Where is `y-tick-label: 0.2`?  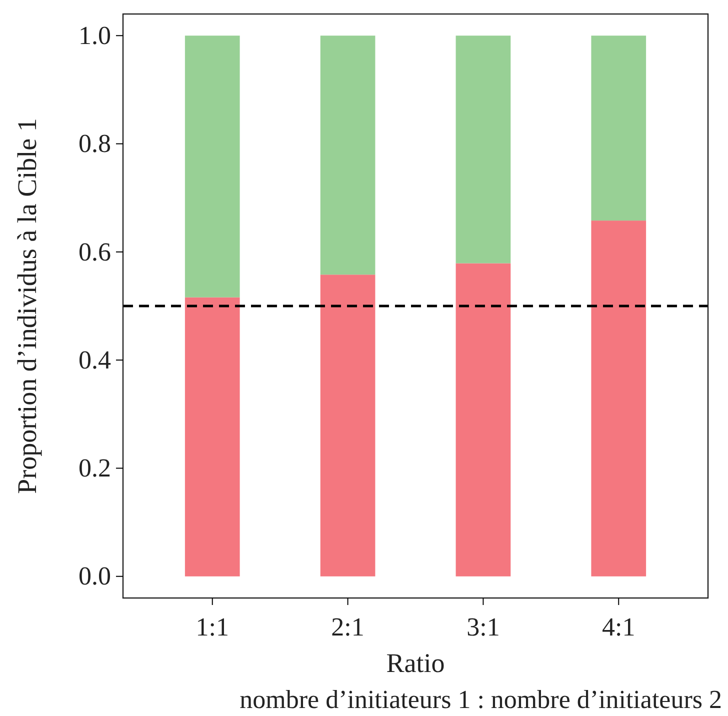 y-tick-label: 0.2 is located at coordinates (94, 468).